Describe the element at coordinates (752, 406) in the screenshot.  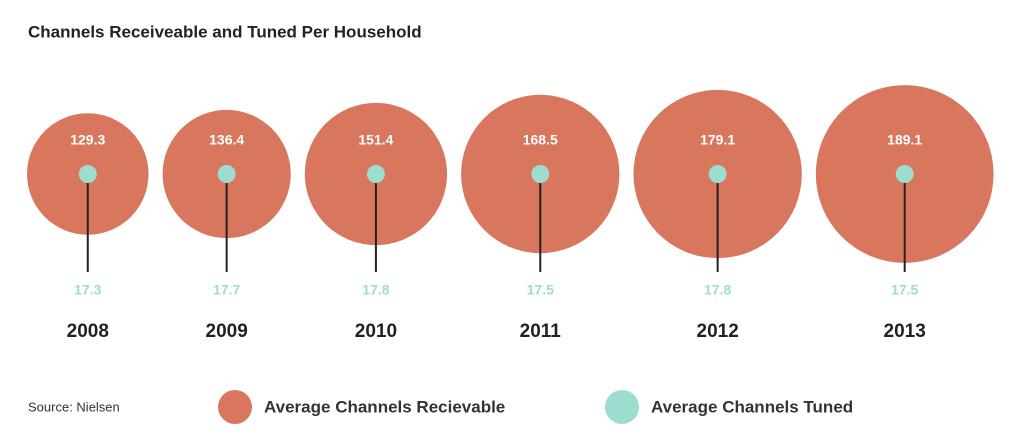
I see `legend-label: Average Channels Tuned` at that location.